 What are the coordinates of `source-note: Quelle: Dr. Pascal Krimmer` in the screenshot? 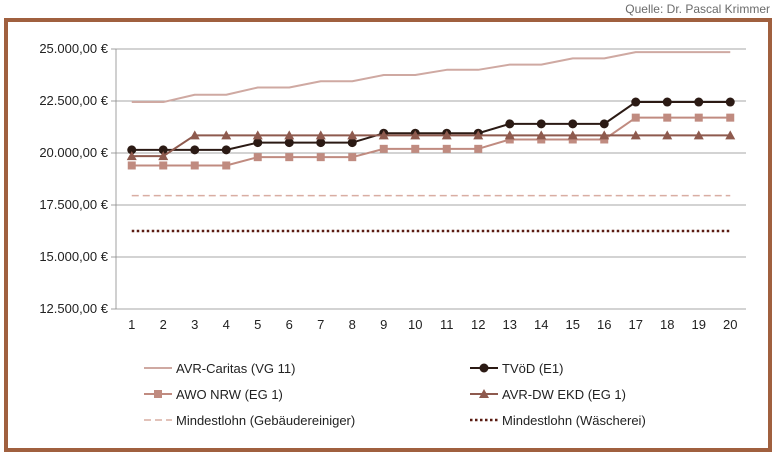 It's located at (697, 9).